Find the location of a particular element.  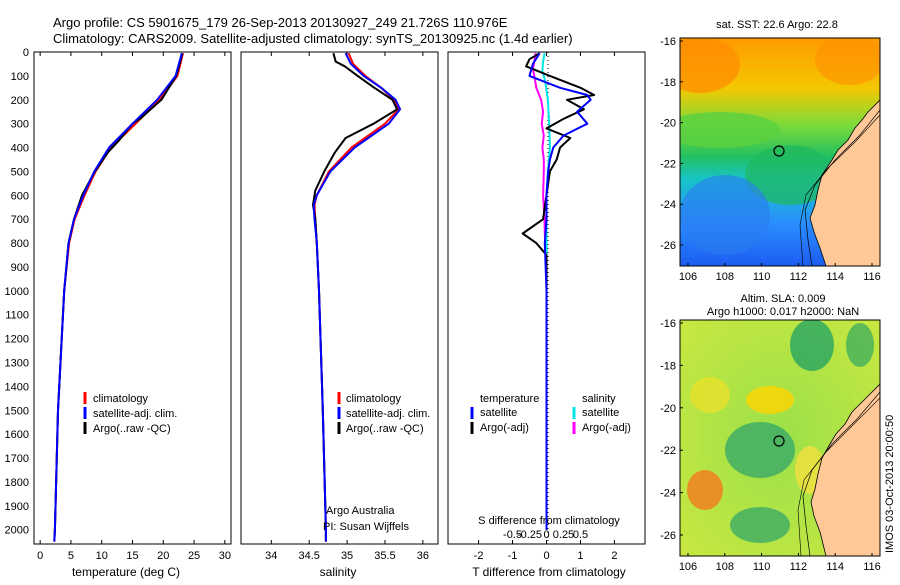

legend-label-t-satellite: satellite is located at coordinates (498, 413).